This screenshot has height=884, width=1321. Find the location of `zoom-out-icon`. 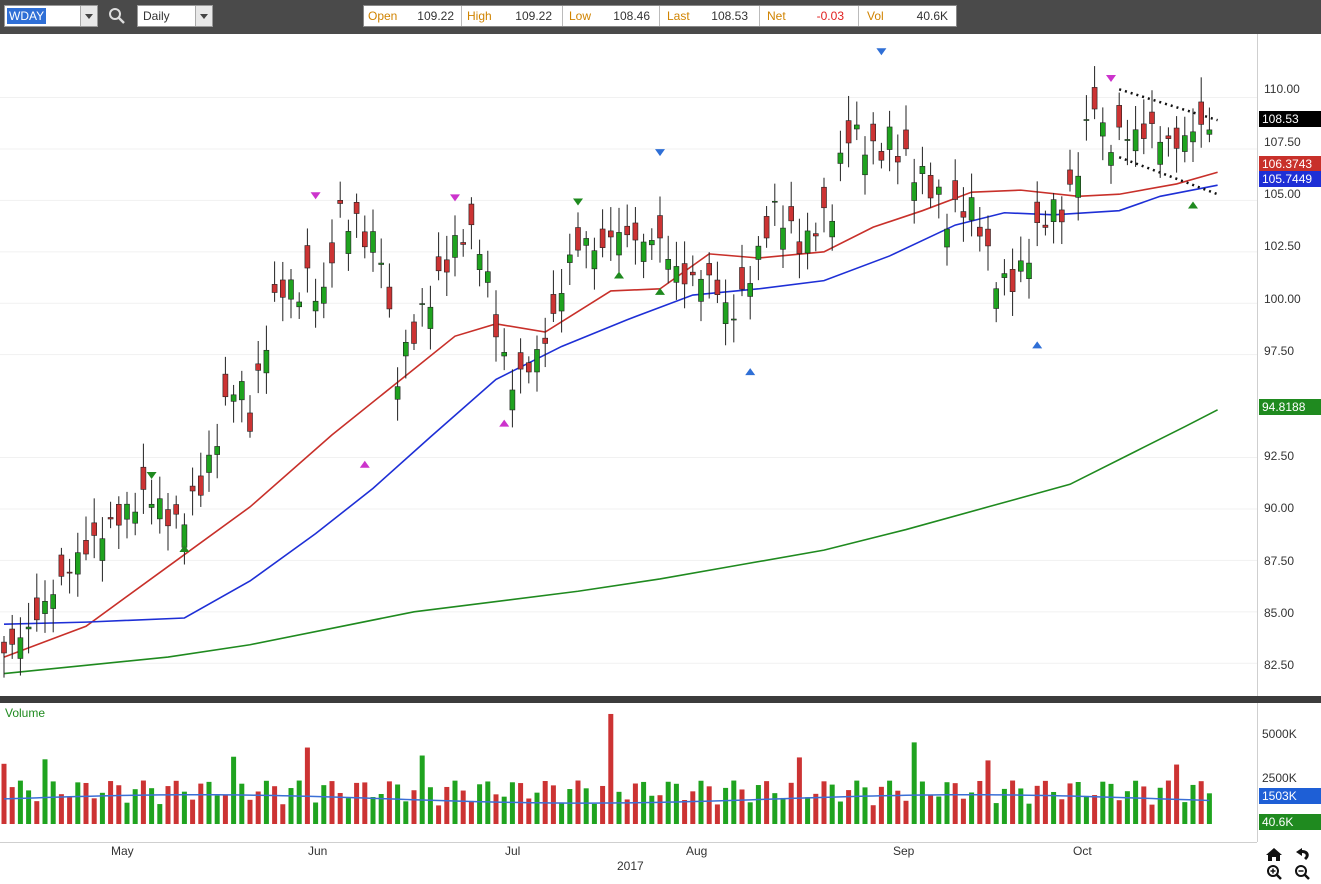

zoom-out-icon is located at coordinates (1302, 872).